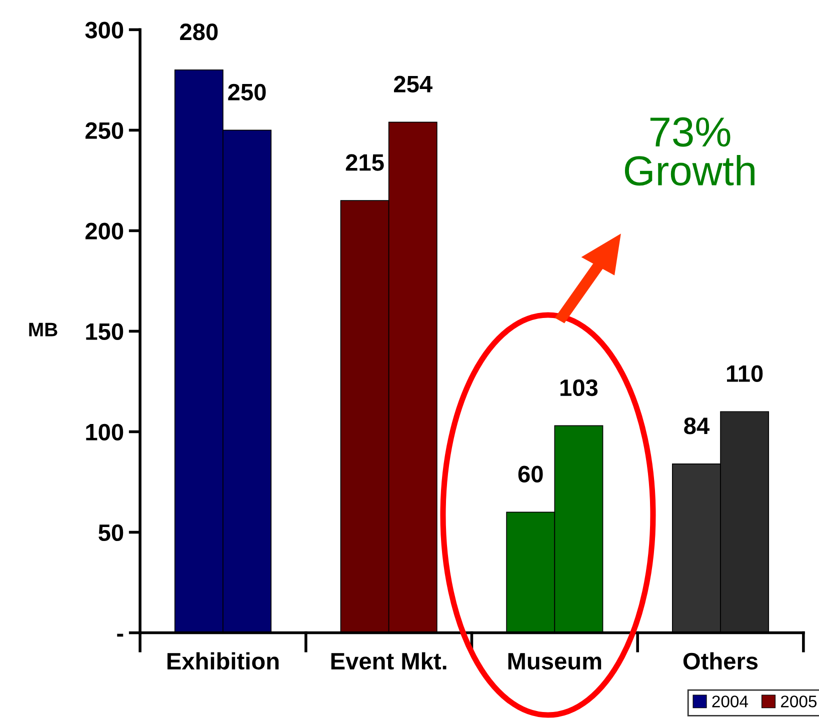 The width and height of the screenshot is (819, 724). What do you see at coordinates (730, 702) in the screenshot?
I see `legend-label: 2004` at bounding box center [730, 702].